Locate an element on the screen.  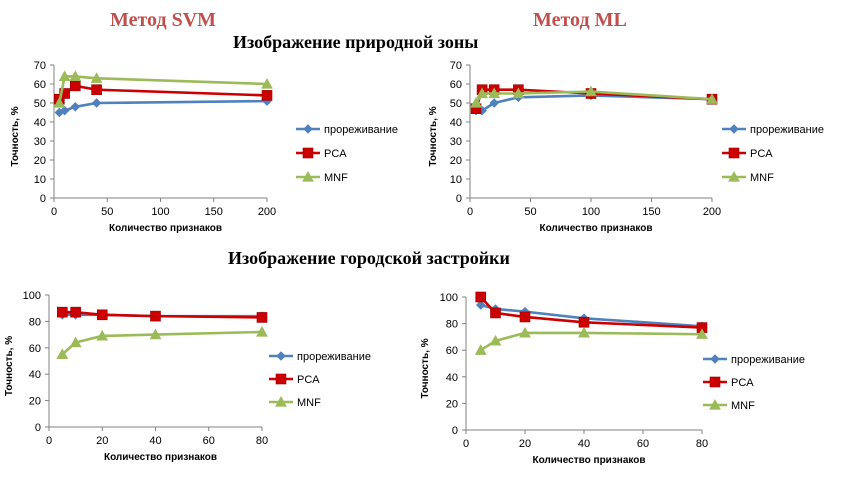
x-tick-label: 80 is located at coordinates (262, 441).